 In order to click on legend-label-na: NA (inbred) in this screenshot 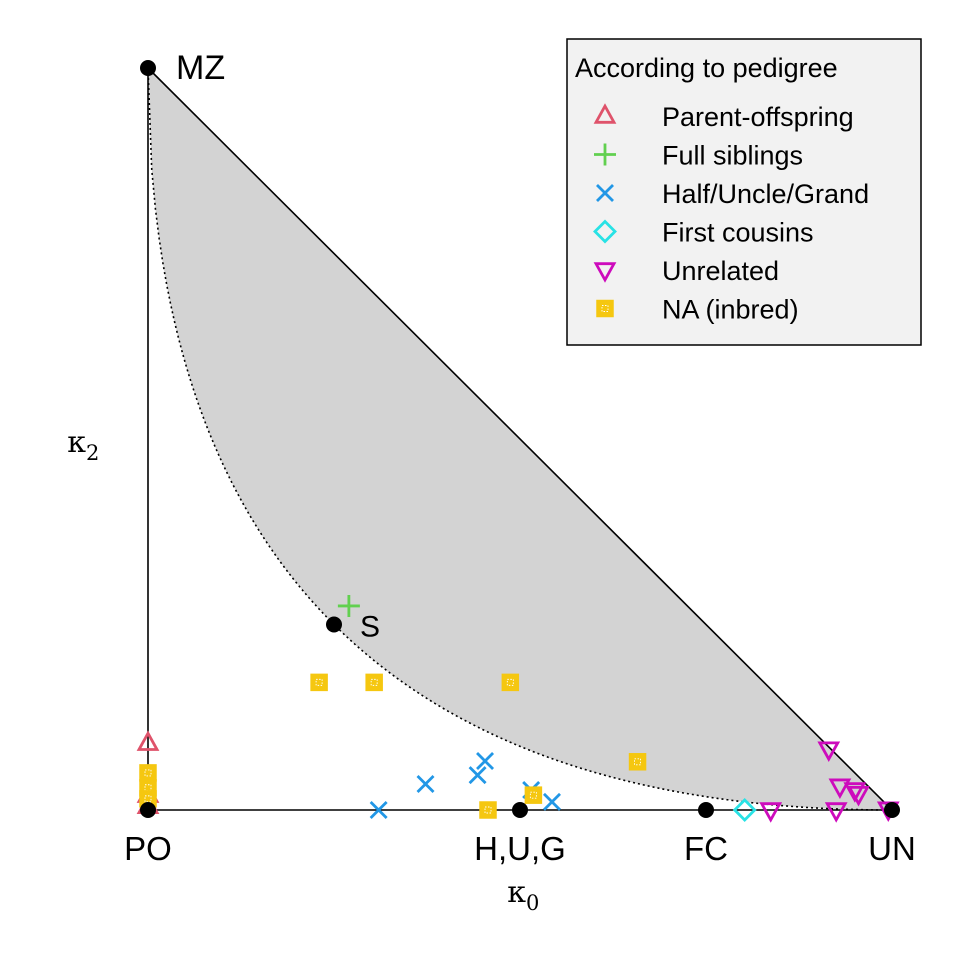, I will do `click(730, 310)`.